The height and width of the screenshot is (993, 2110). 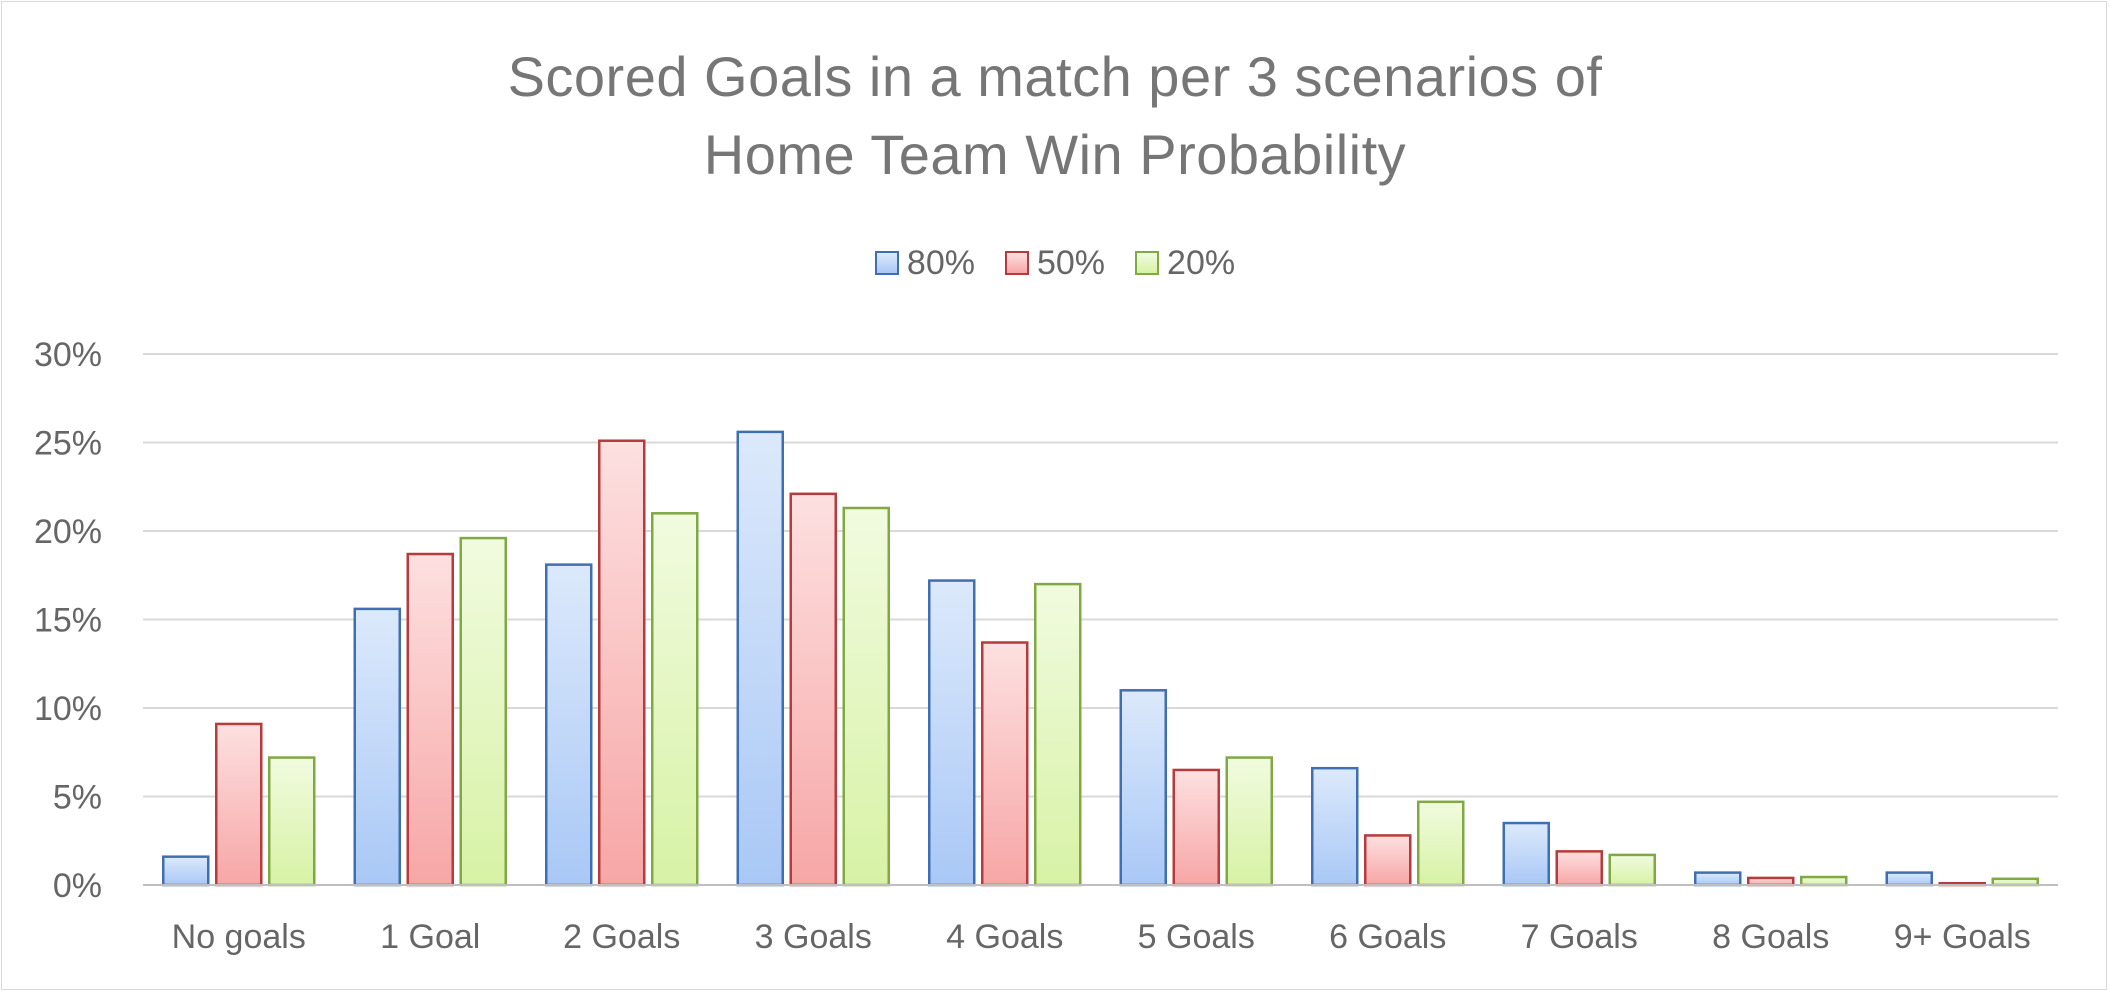 What do you see at coordinates (68, 709) in the screenshot?
I see `y-tick-label: 10%` at bounding box center [68, 709].